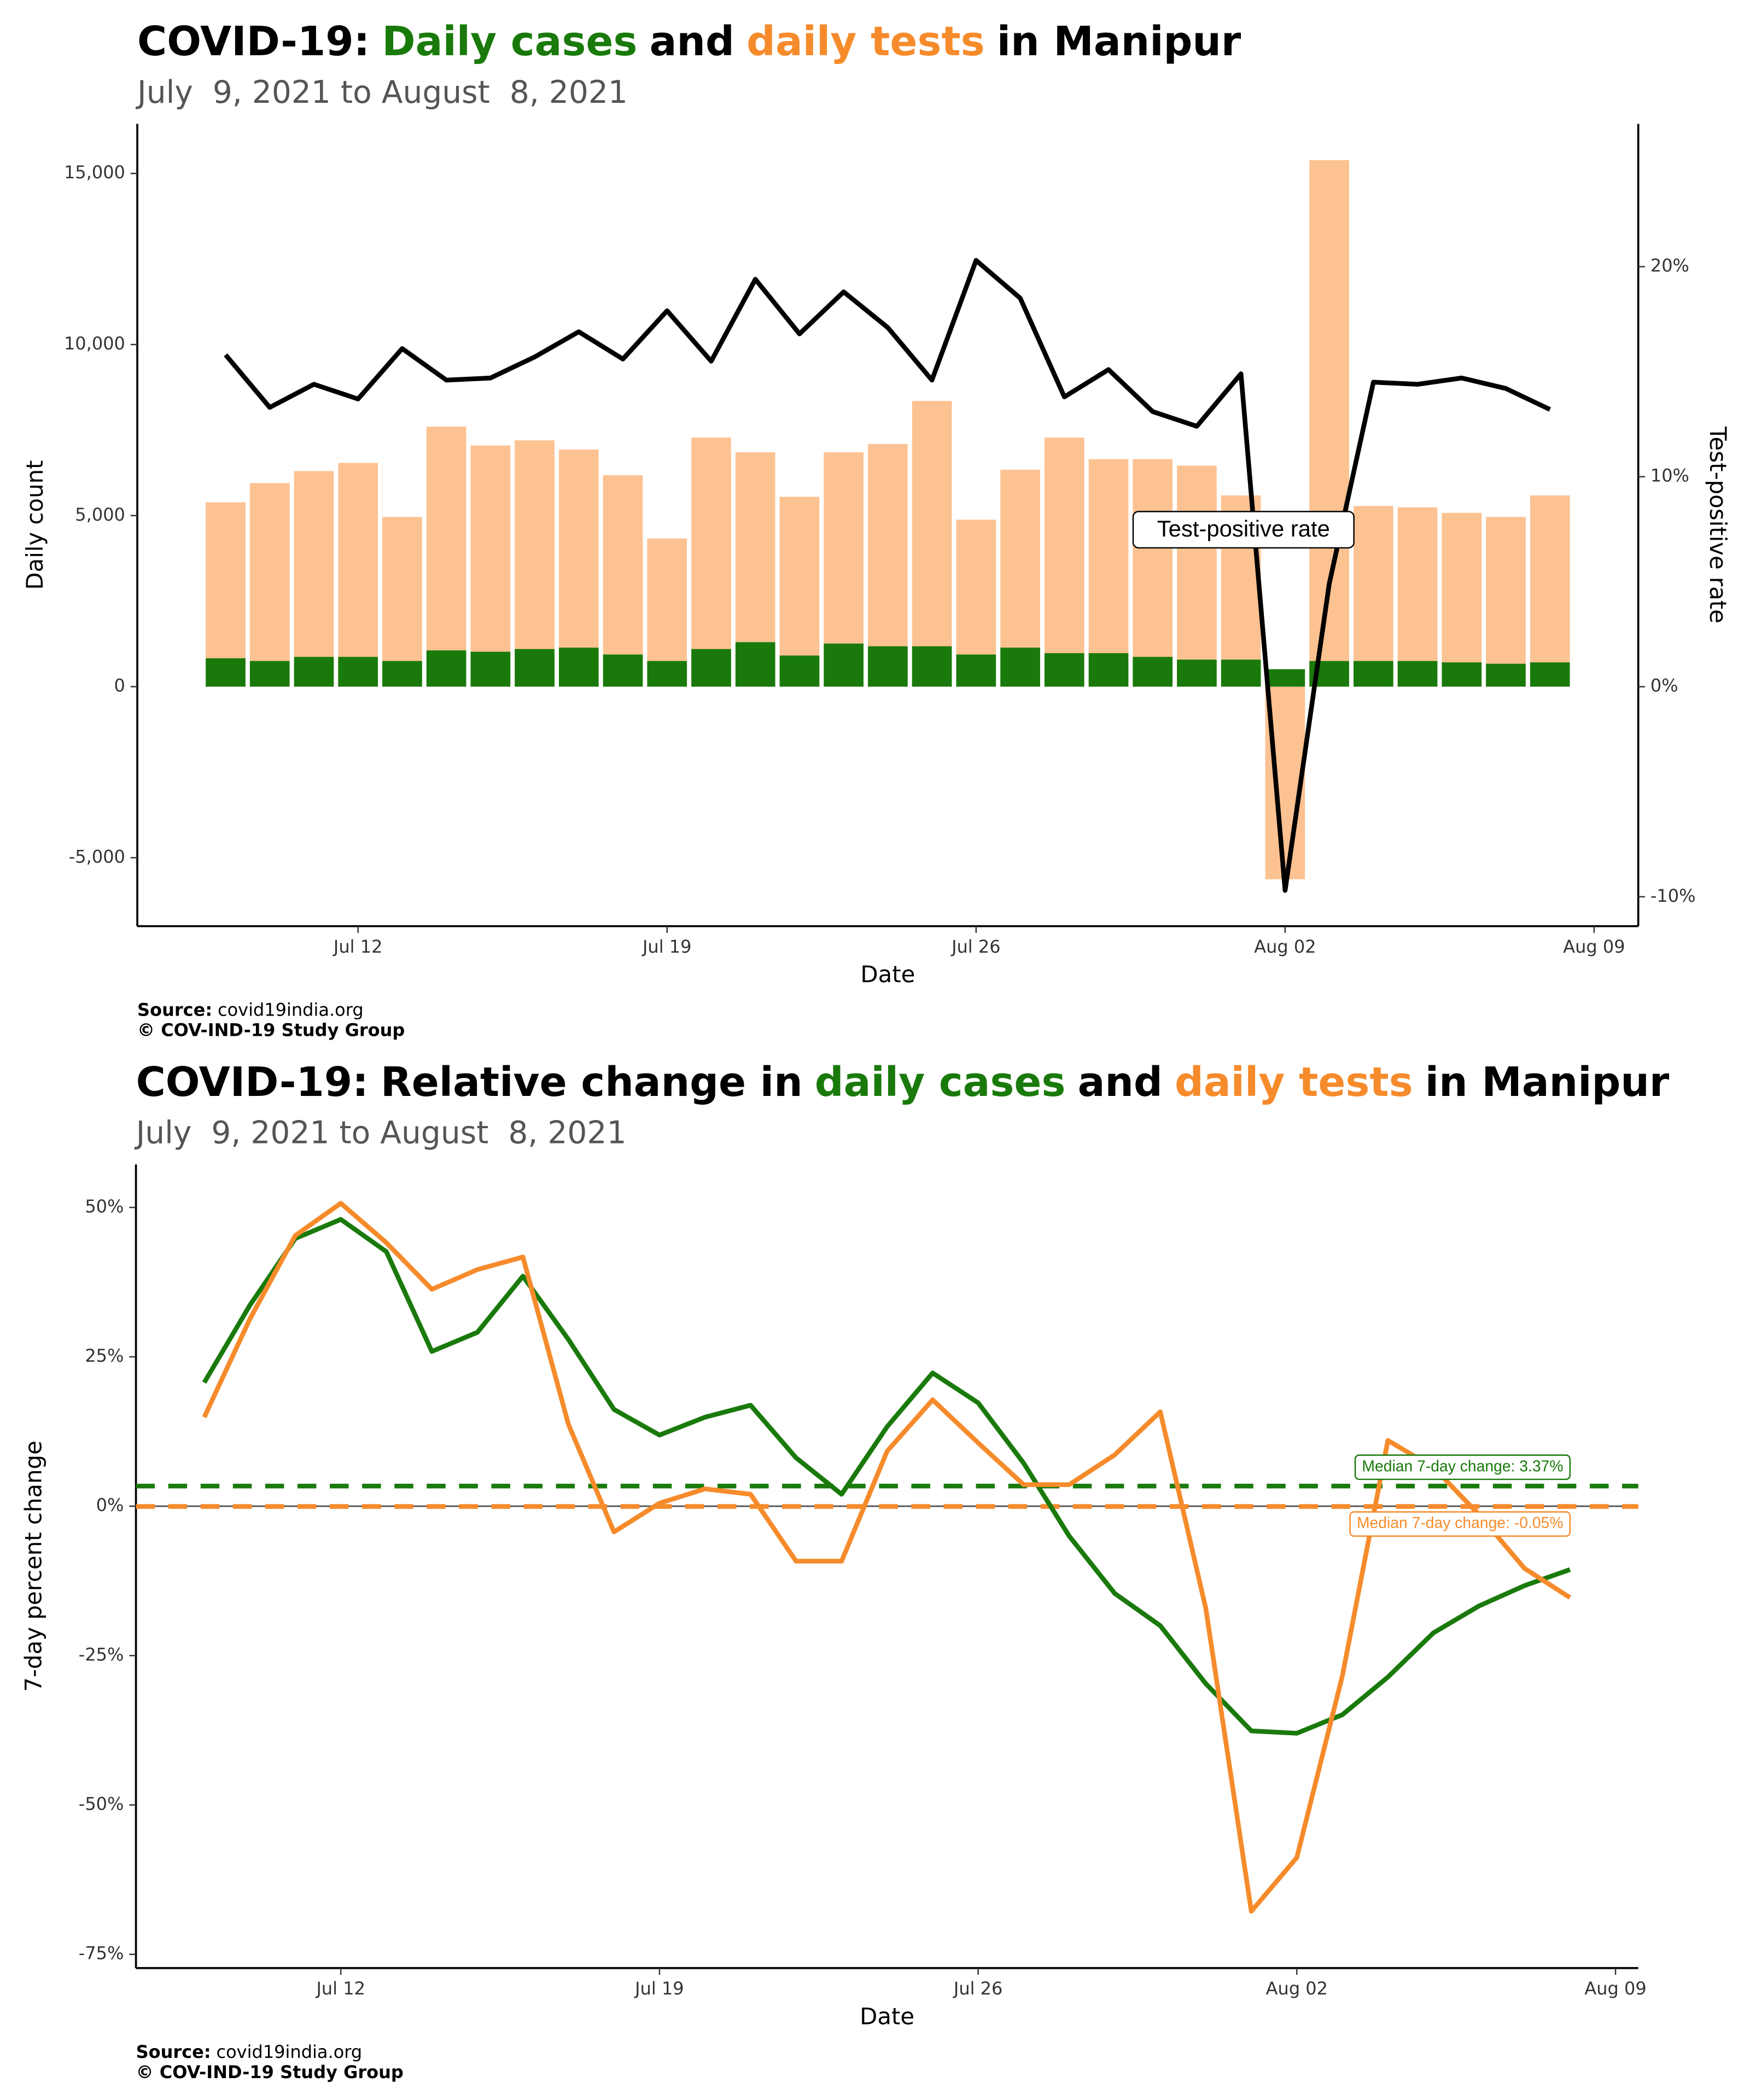  I want to click on y2-tick-label: 10%, so click(1669, 475).